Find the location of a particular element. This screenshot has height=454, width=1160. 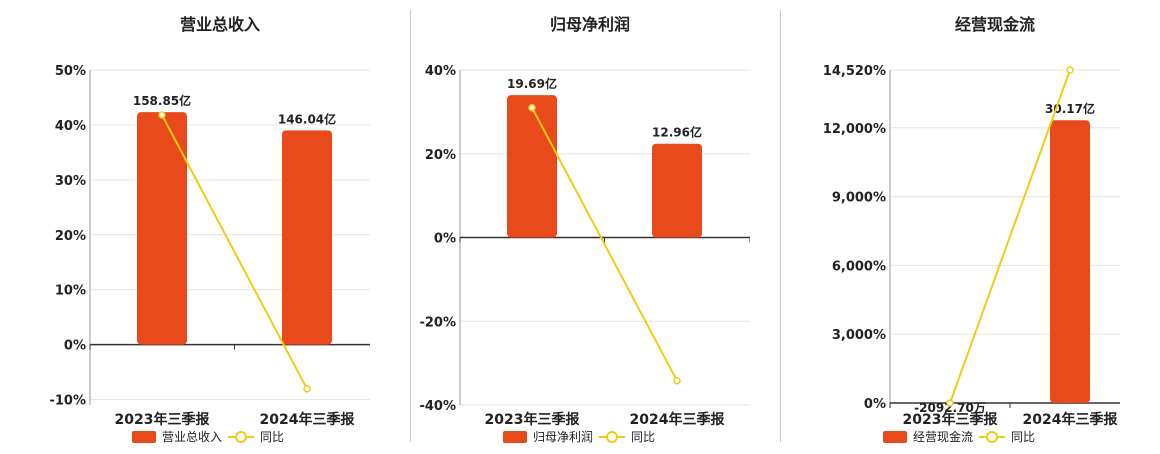

chart-title: 经营现金流 is located at coordinates (995, 24).